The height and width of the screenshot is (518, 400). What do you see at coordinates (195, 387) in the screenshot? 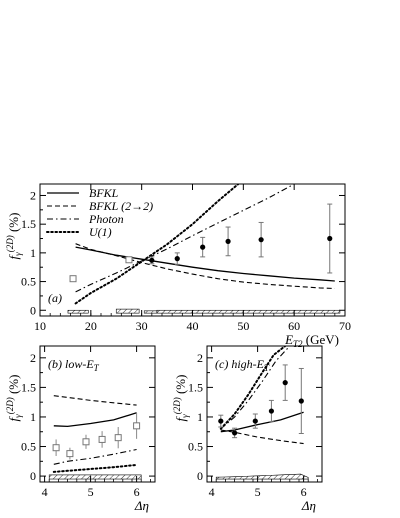
I see `y-tick-label-c: 1.5` at bounding box center [195, 387].